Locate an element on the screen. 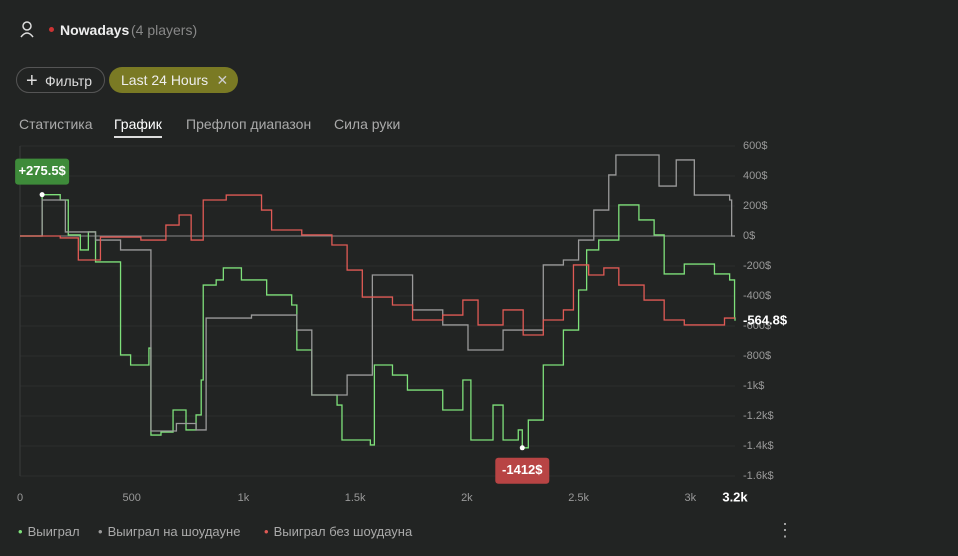 The height and width of the screenshot is (556, 958). tab: Префлоп диапазон is located at coordinates (249, 124).